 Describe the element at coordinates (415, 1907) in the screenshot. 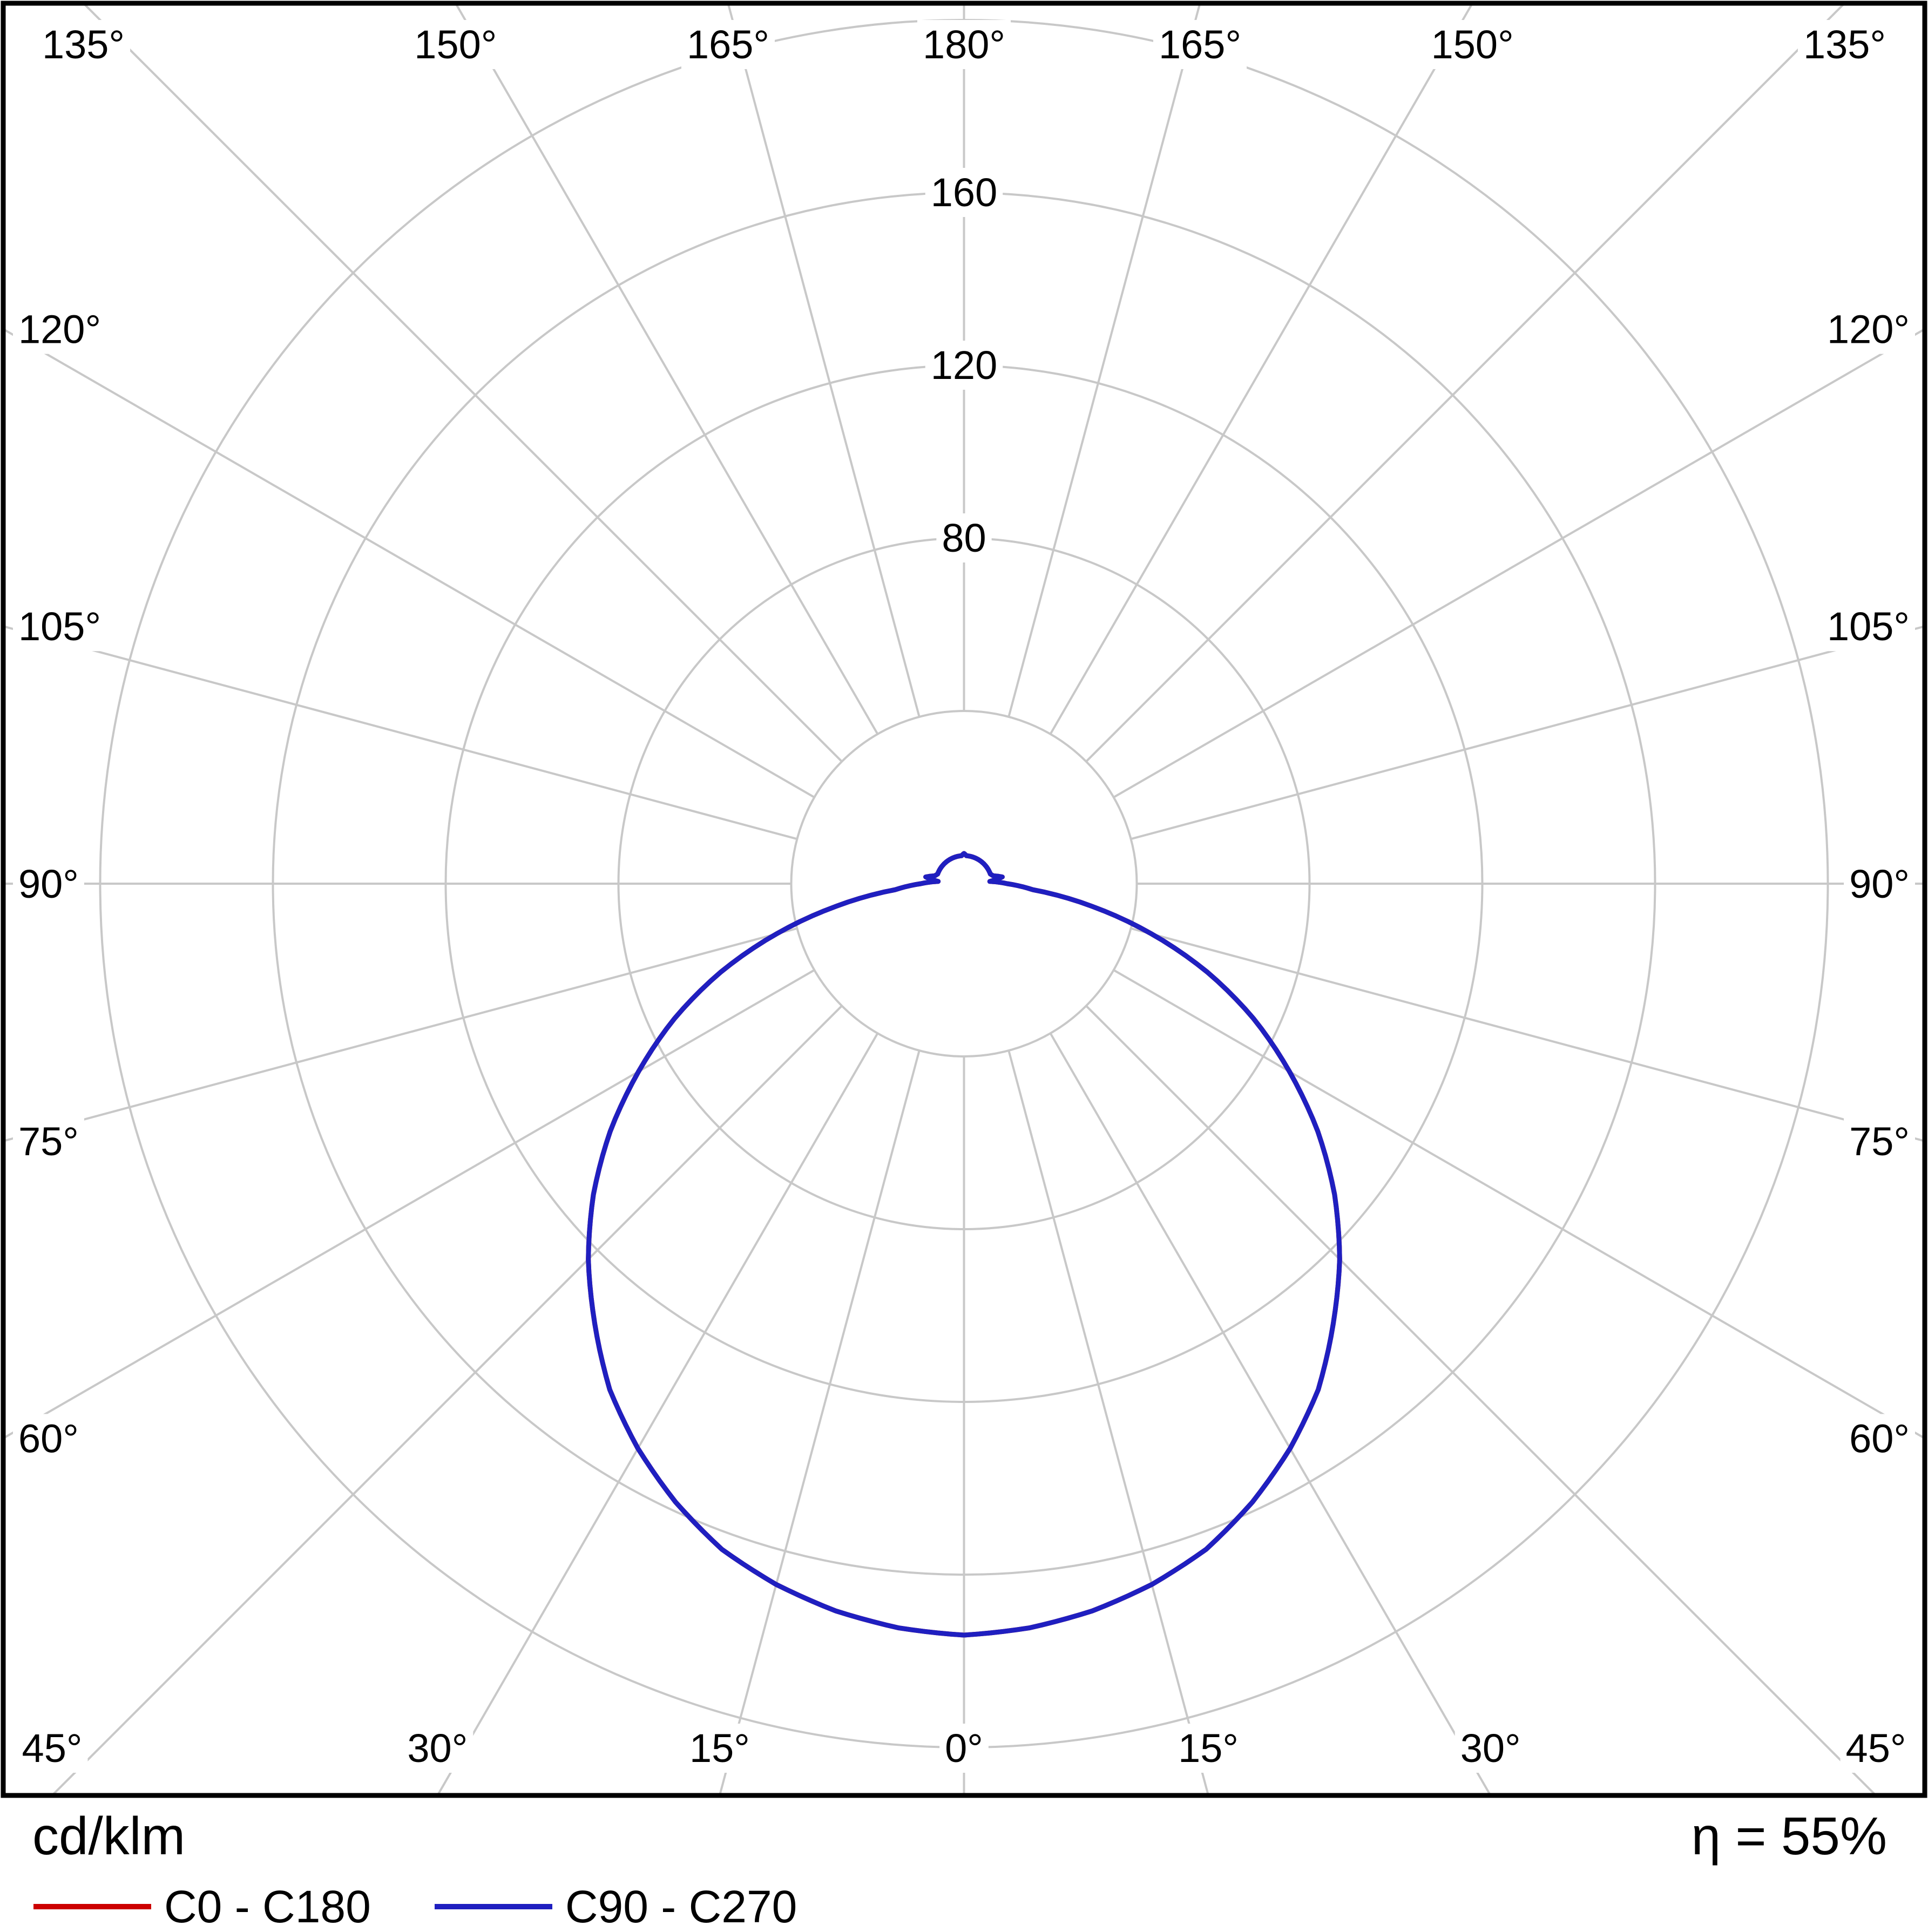

I see `legend: C0 - C180 C90 - C270` at that location.